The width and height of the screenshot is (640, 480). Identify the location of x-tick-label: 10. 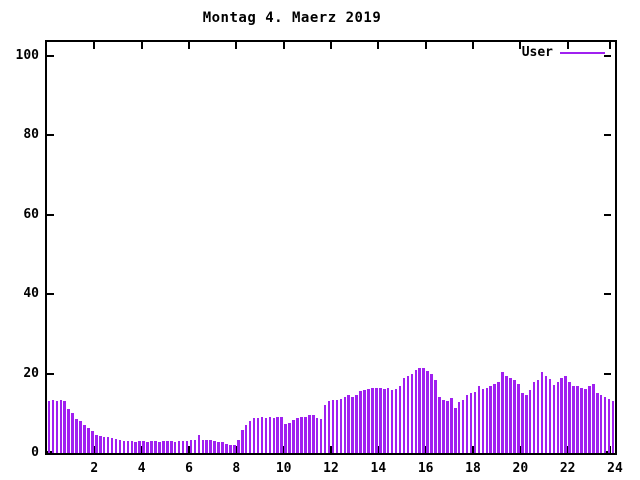
(283, 468).